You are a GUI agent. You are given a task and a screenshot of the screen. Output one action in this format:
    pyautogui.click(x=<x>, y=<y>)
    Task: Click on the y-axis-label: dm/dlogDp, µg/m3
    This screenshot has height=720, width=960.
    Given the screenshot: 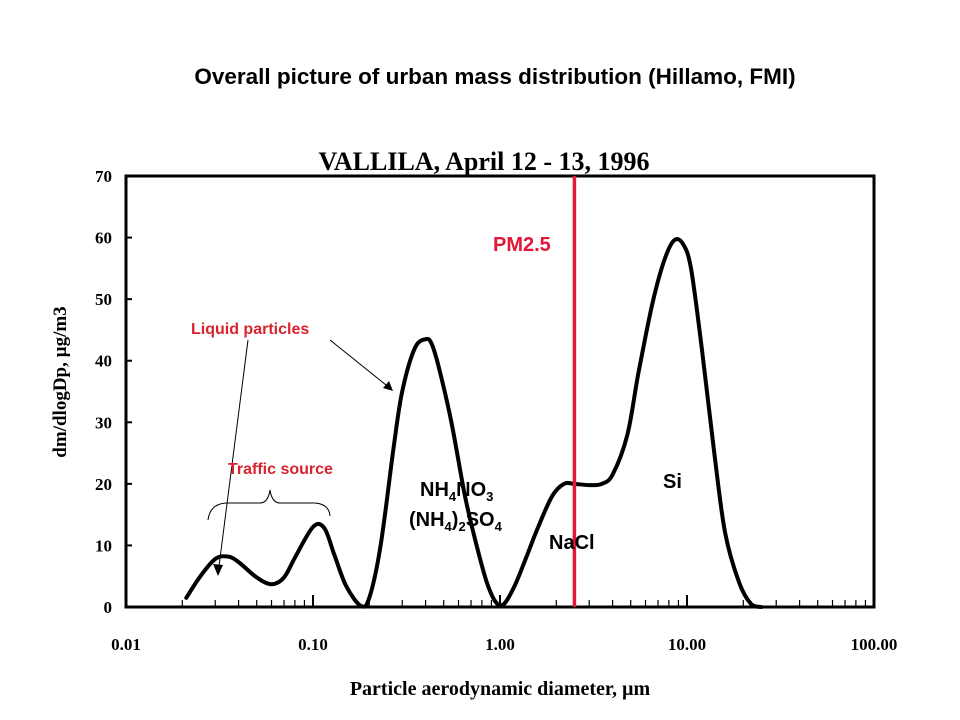 What is the action you would take?
    pyautogui.click(x=60, y=381)
    